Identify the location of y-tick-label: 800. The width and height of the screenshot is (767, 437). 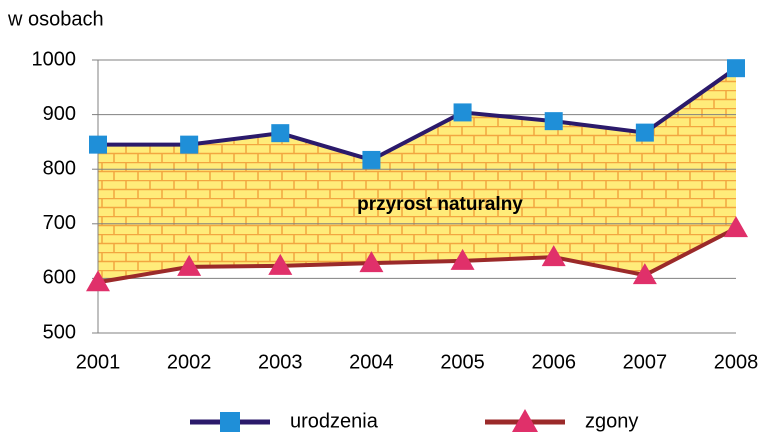
(59, 168).